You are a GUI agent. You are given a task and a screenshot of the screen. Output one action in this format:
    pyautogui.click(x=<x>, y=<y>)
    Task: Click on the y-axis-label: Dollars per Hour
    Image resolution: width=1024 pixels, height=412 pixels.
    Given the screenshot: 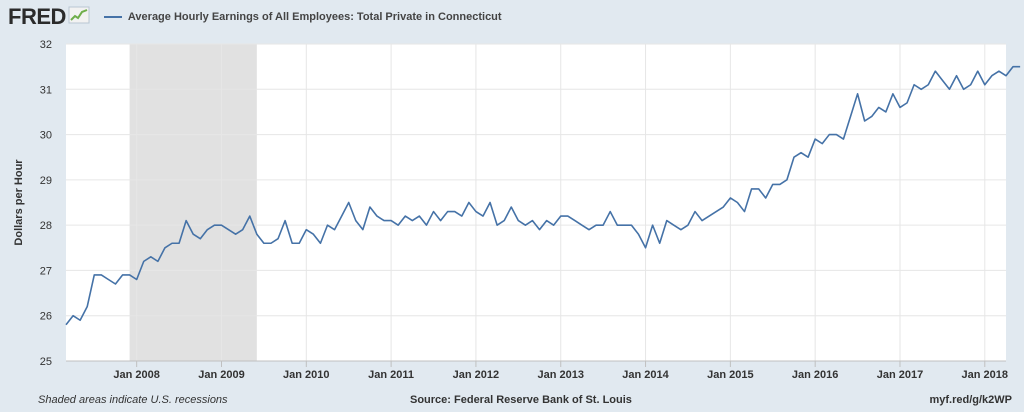 What is the action you would take?
    pyautogui.click(x=19, y=202)
    